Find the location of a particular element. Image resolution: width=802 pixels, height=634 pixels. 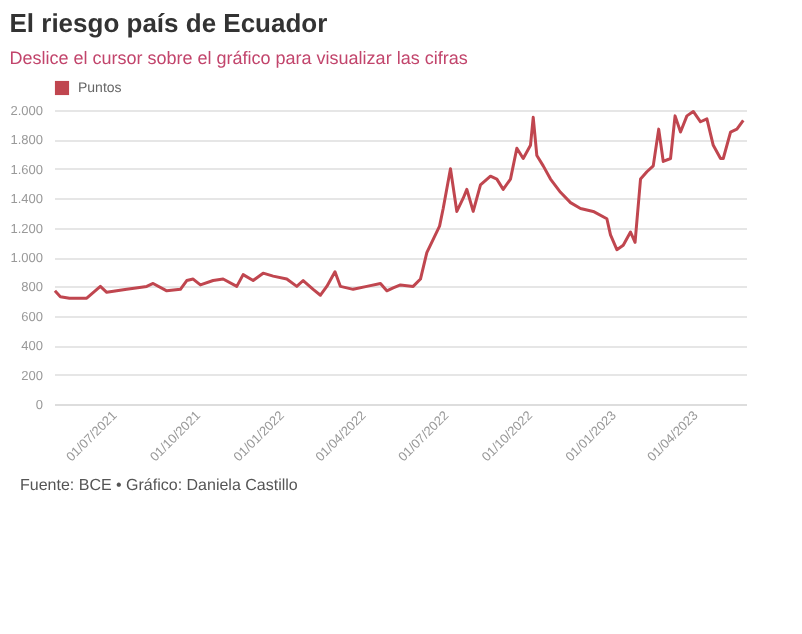

source-note: Fuente: BCE • Gráfico: Daniela Castillo is located at coordinates (160, 485).